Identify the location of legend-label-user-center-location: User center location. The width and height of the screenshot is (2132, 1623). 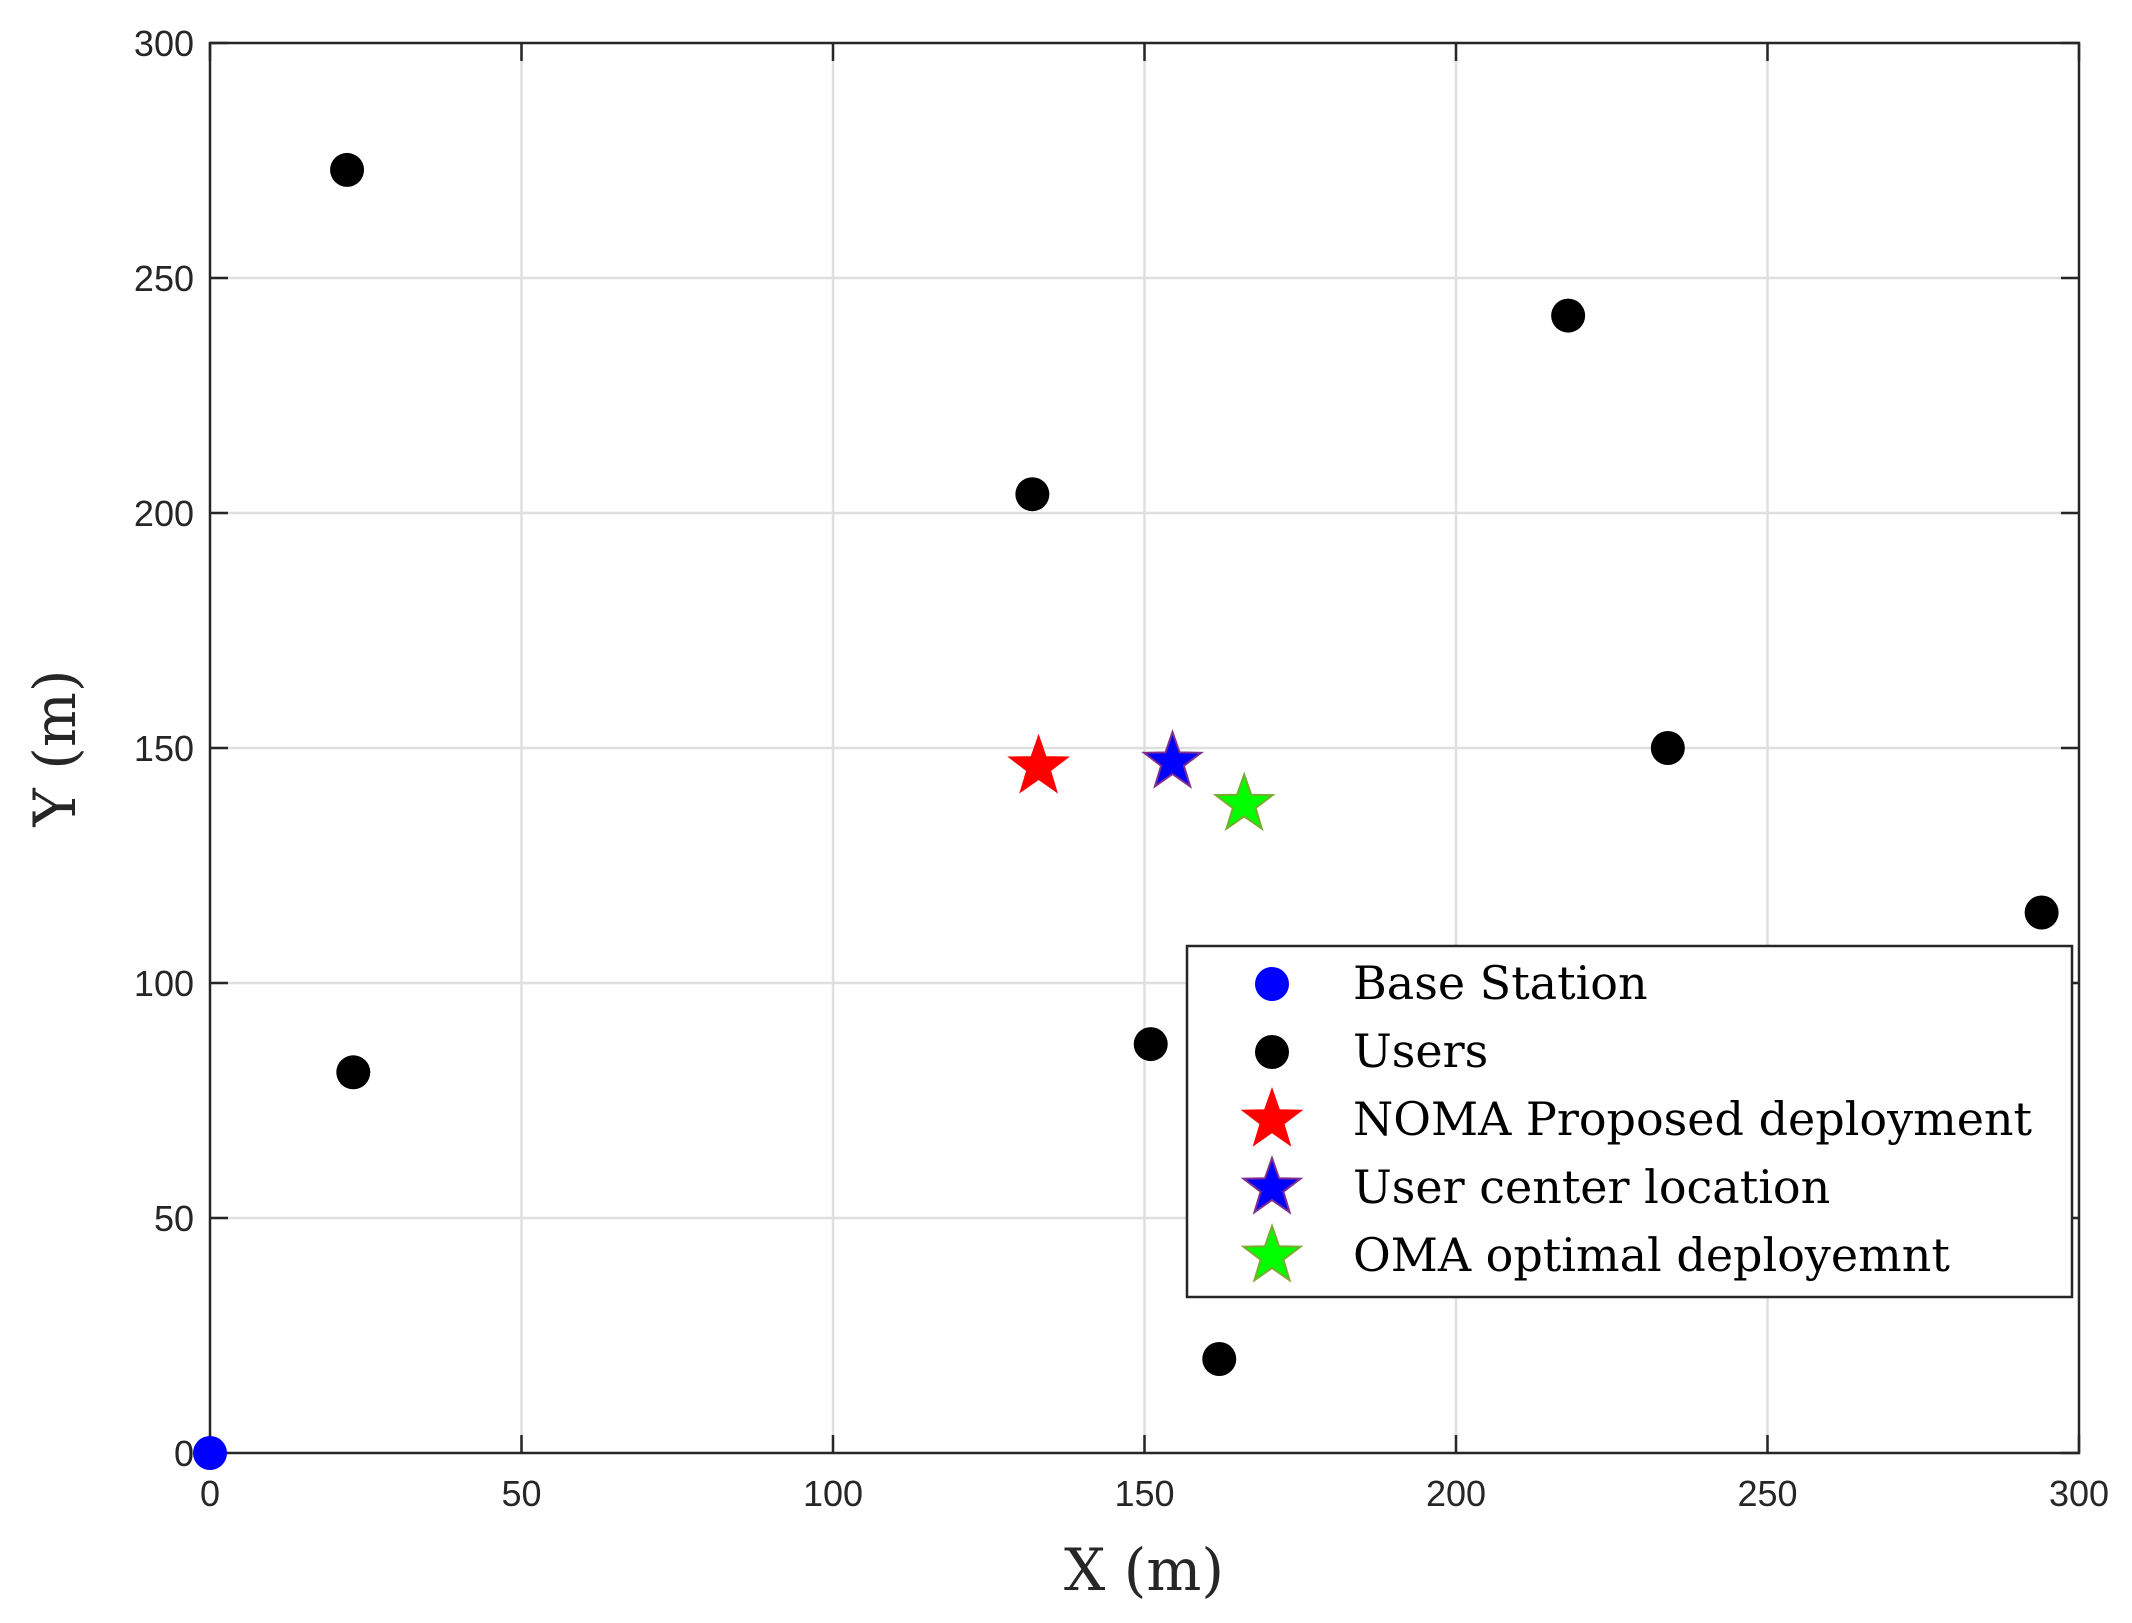
(1591, 1187).